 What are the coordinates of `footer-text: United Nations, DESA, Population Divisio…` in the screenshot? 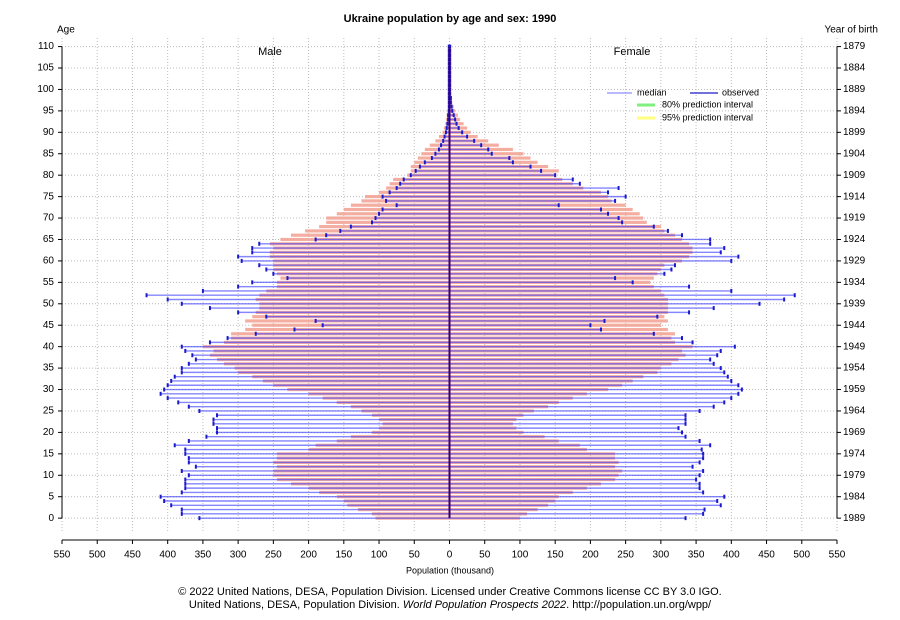 It's located at (294, 605).